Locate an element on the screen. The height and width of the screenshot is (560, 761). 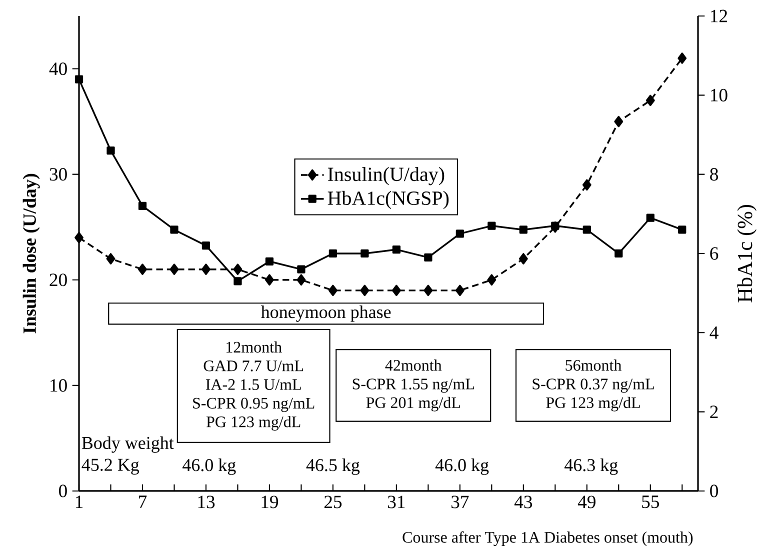
annotation: S-CPR 0.95 ng/mL is located at coordinates (253, 405).